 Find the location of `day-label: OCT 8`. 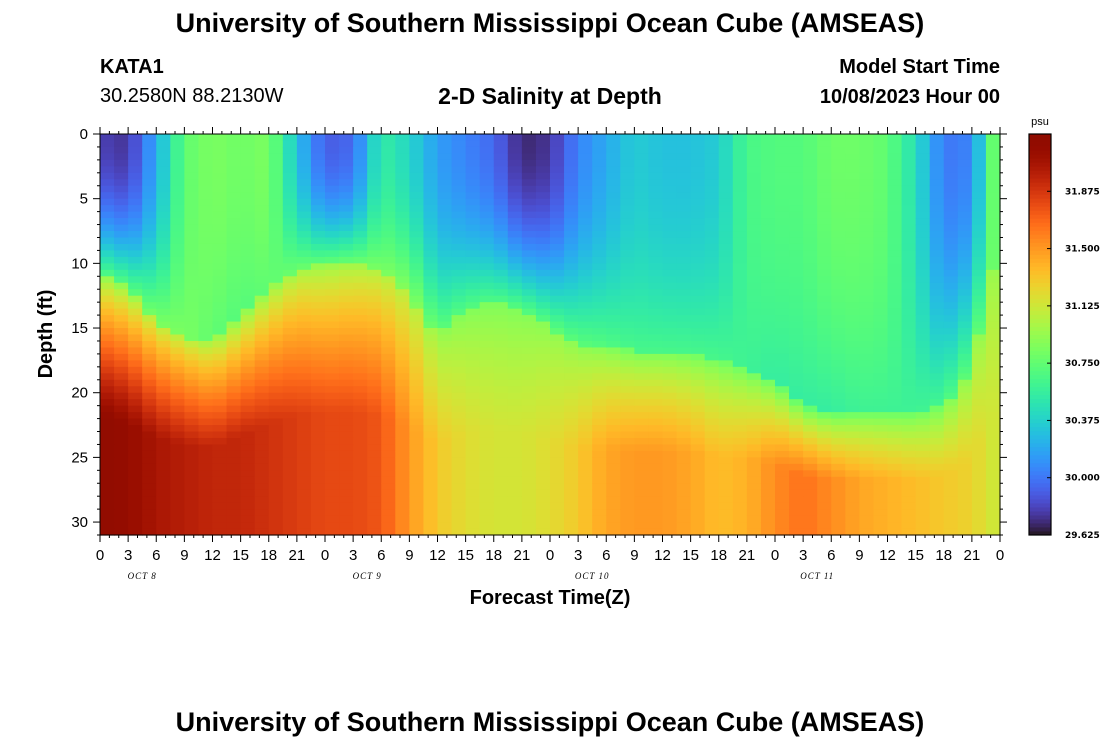

day-label: OCT 8 is located at coordinates (142, 576).